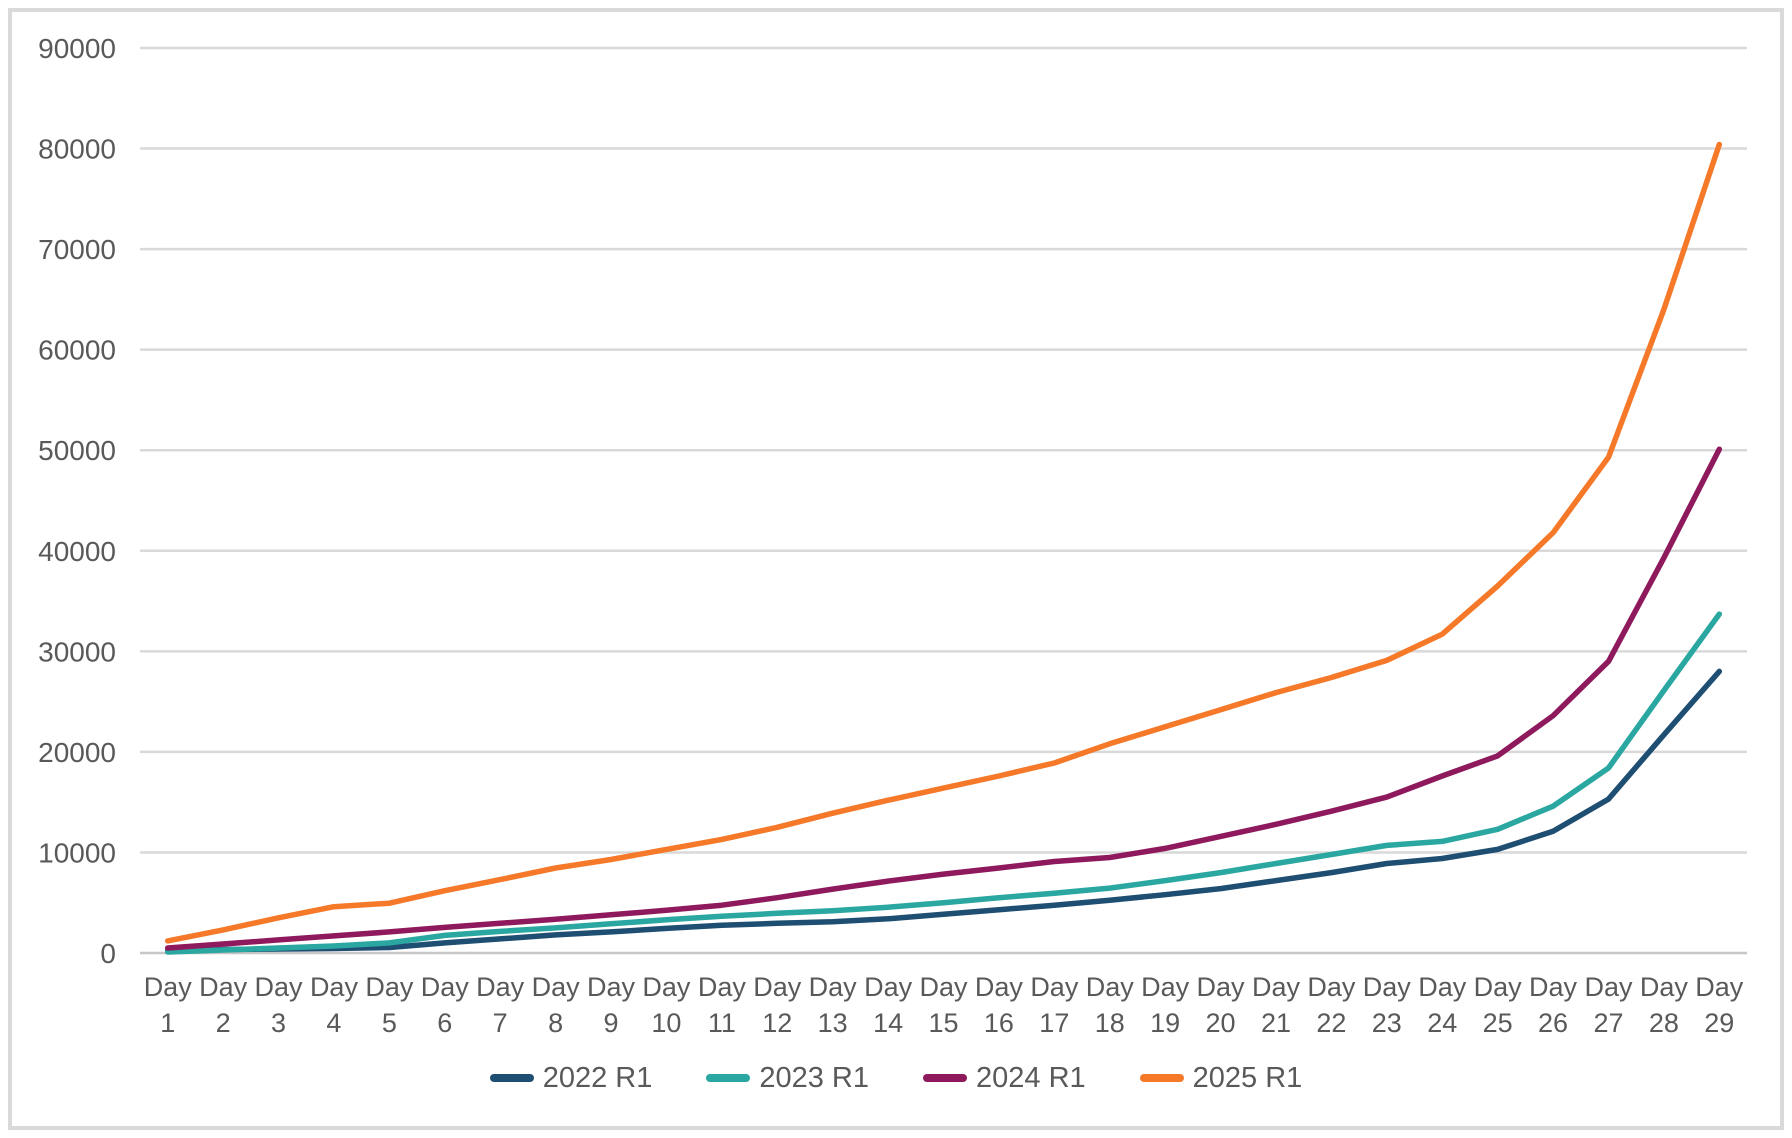 Image resolution: width=1792 pixels, height=1138 pixels. I want to click on x-tick-label-number: 14, so click(888, 1023).